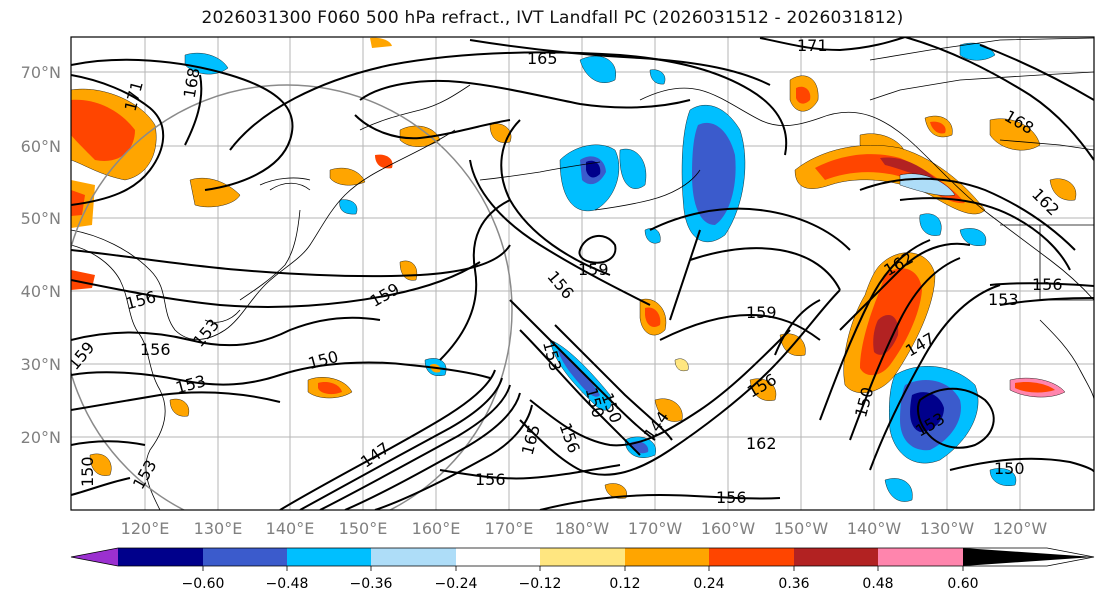 This screenshot has height=604, width=1105. What do you see at coordinates (456, 584) in the screenshot?
I see `colorbar-tick: −0.24` at bounding box center [456, 584].